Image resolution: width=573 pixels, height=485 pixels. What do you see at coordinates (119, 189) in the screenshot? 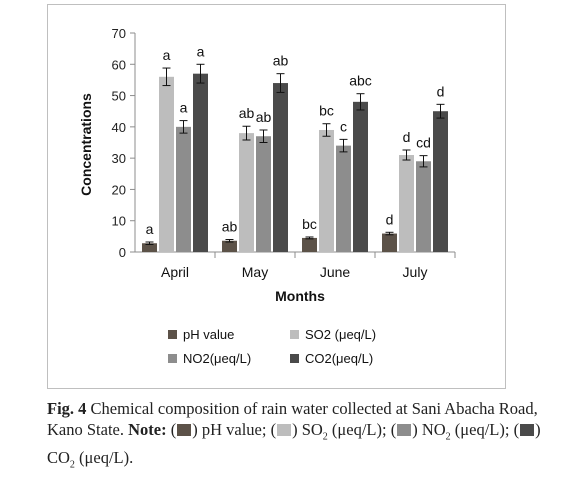
I see `y-tick-label: 20` at bounding box center [119, 189].